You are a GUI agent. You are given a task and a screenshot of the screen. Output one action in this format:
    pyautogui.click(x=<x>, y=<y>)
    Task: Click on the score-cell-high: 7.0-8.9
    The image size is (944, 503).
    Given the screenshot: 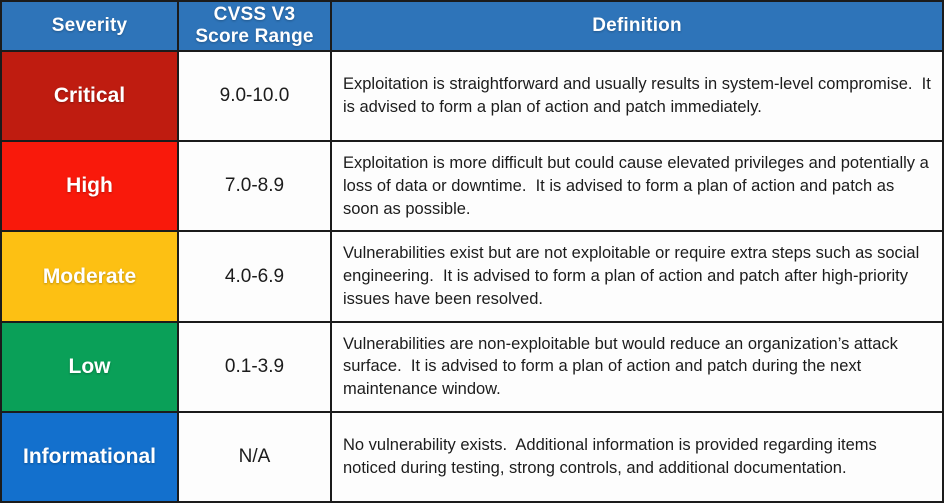 What is the action you would take?
    pyautogui.click(x=254, y=186)
    